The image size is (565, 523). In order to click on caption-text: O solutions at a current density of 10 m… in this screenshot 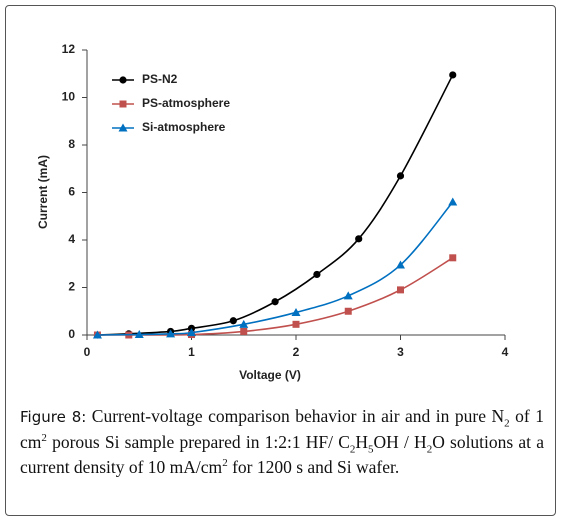, I will do `click(282, 454)`.